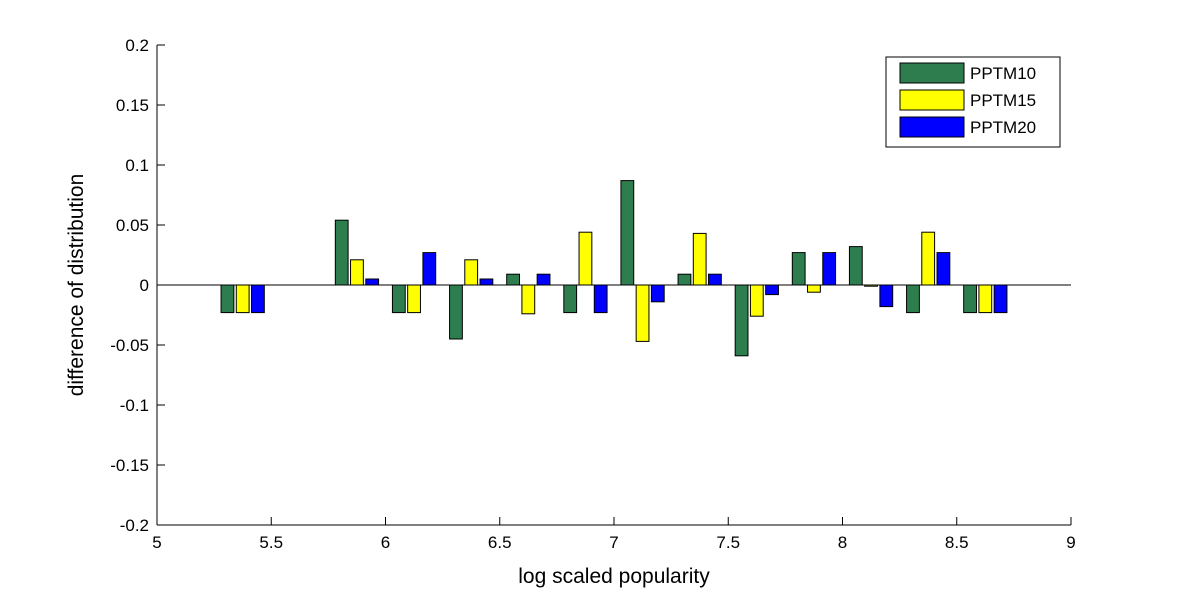 The width and height of the screenshot is (1183, 596). Describe the element at coordinates (129, 345) in the screenshot. I see `y-tick-label: -0.05` at that location.